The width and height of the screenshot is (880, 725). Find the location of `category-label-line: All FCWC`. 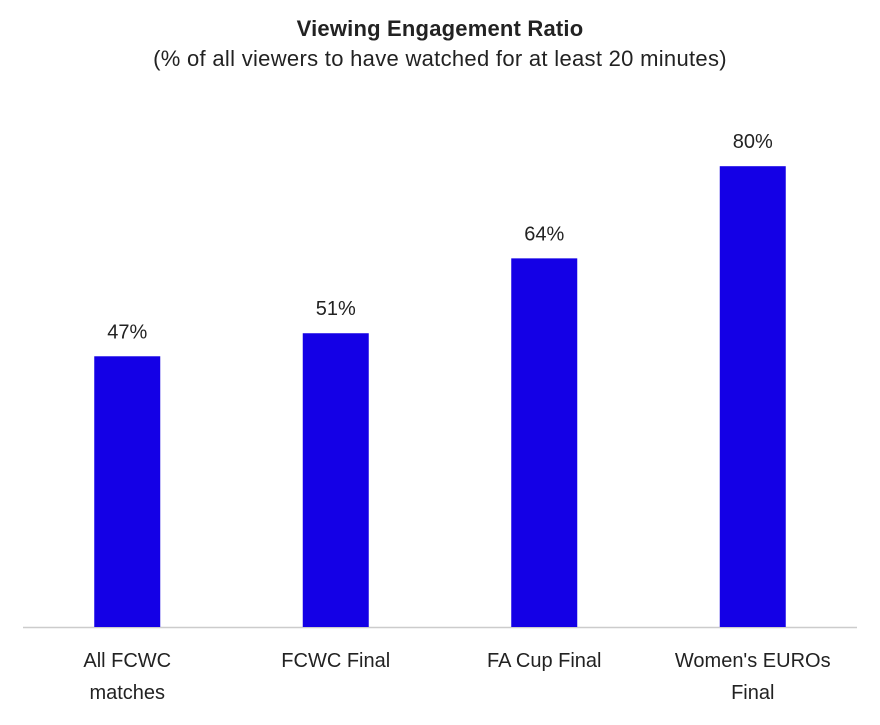

category-label-line: All FCWC is located at coordinates (127, 661).